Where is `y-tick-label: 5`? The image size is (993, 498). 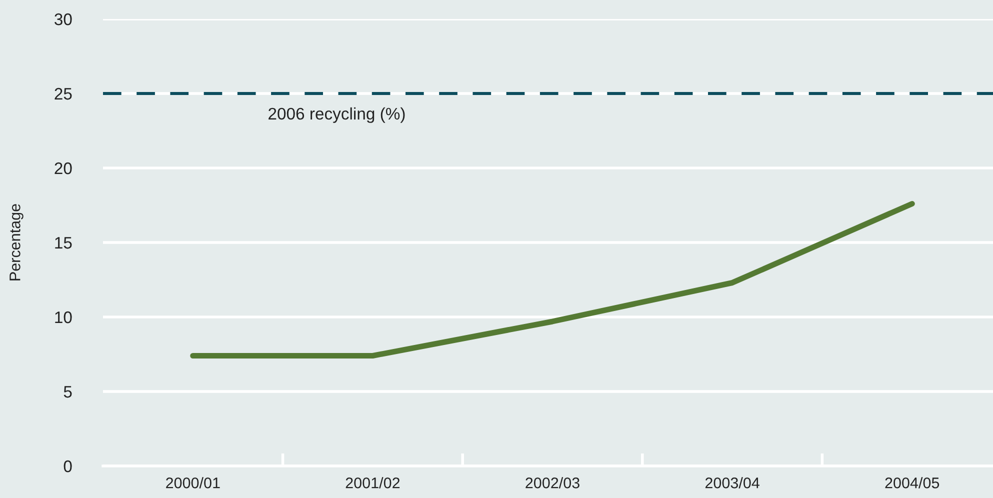
y-tick-label: 5 is located at coordinates (68, 392).